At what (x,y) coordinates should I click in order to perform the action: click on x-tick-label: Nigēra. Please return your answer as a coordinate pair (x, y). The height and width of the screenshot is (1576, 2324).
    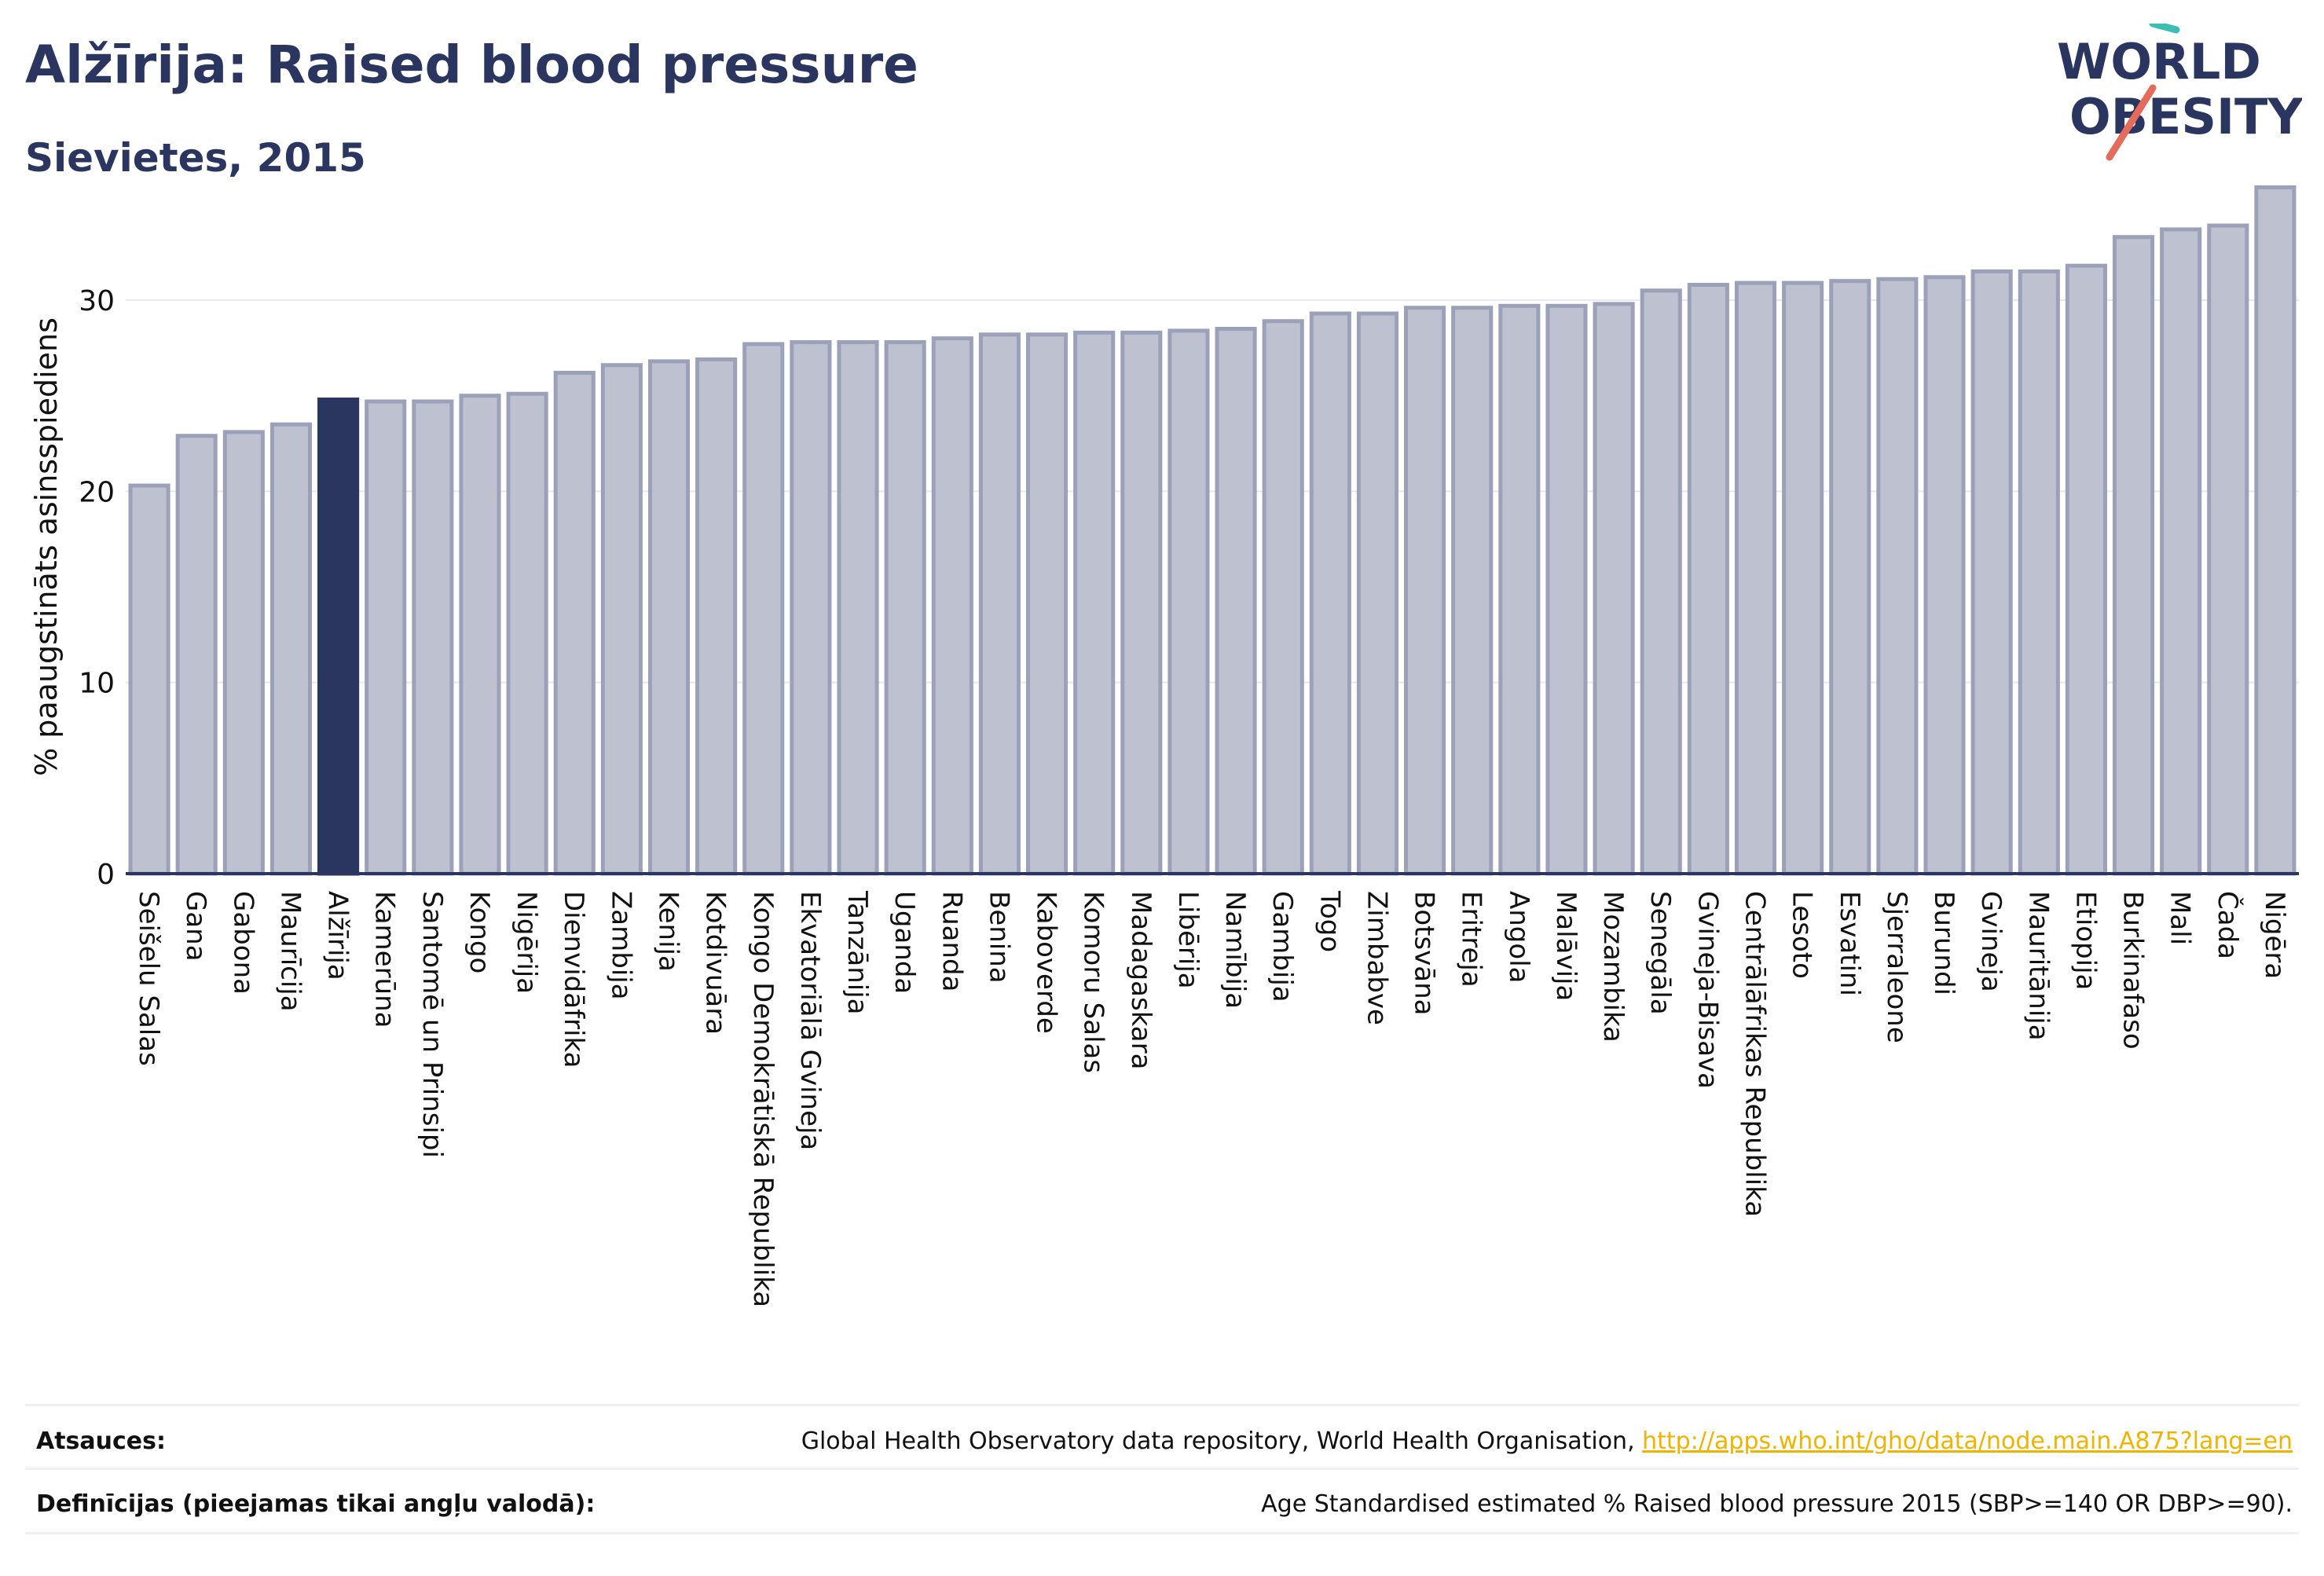
    Looking at the image, I should click on (2274, 935).